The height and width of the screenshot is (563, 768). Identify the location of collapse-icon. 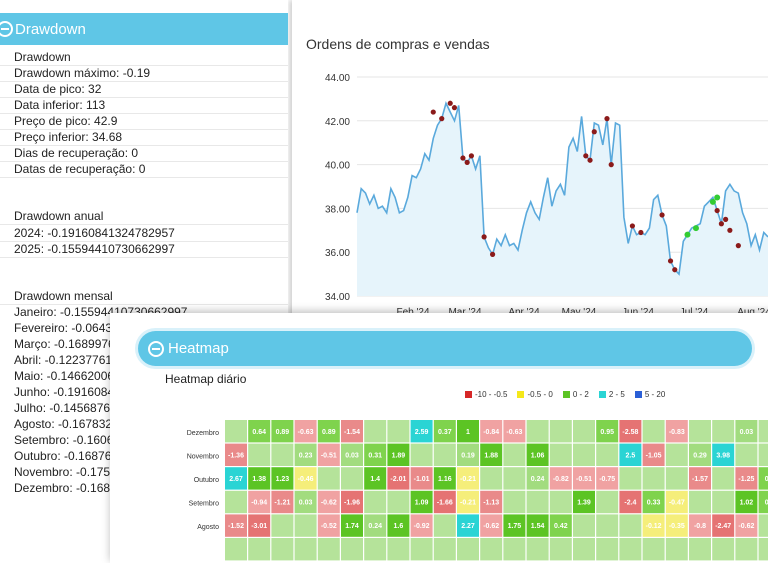
(156, 348).